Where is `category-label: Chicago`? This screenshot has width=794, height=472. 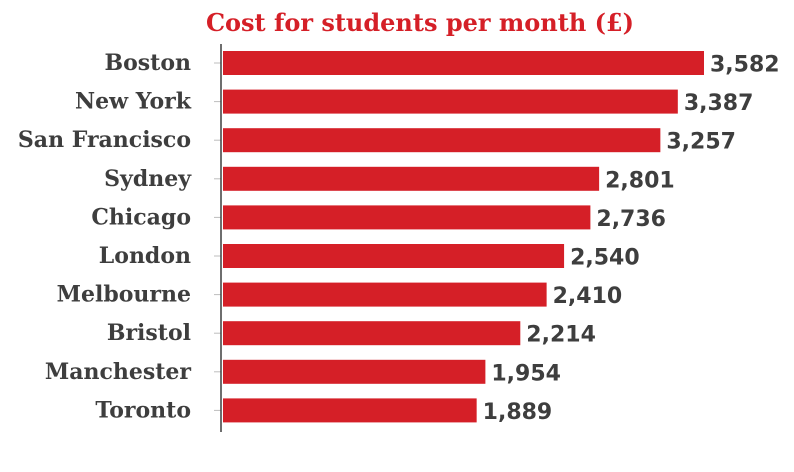 category-label: Chicago is located at coordinates (141, 217).